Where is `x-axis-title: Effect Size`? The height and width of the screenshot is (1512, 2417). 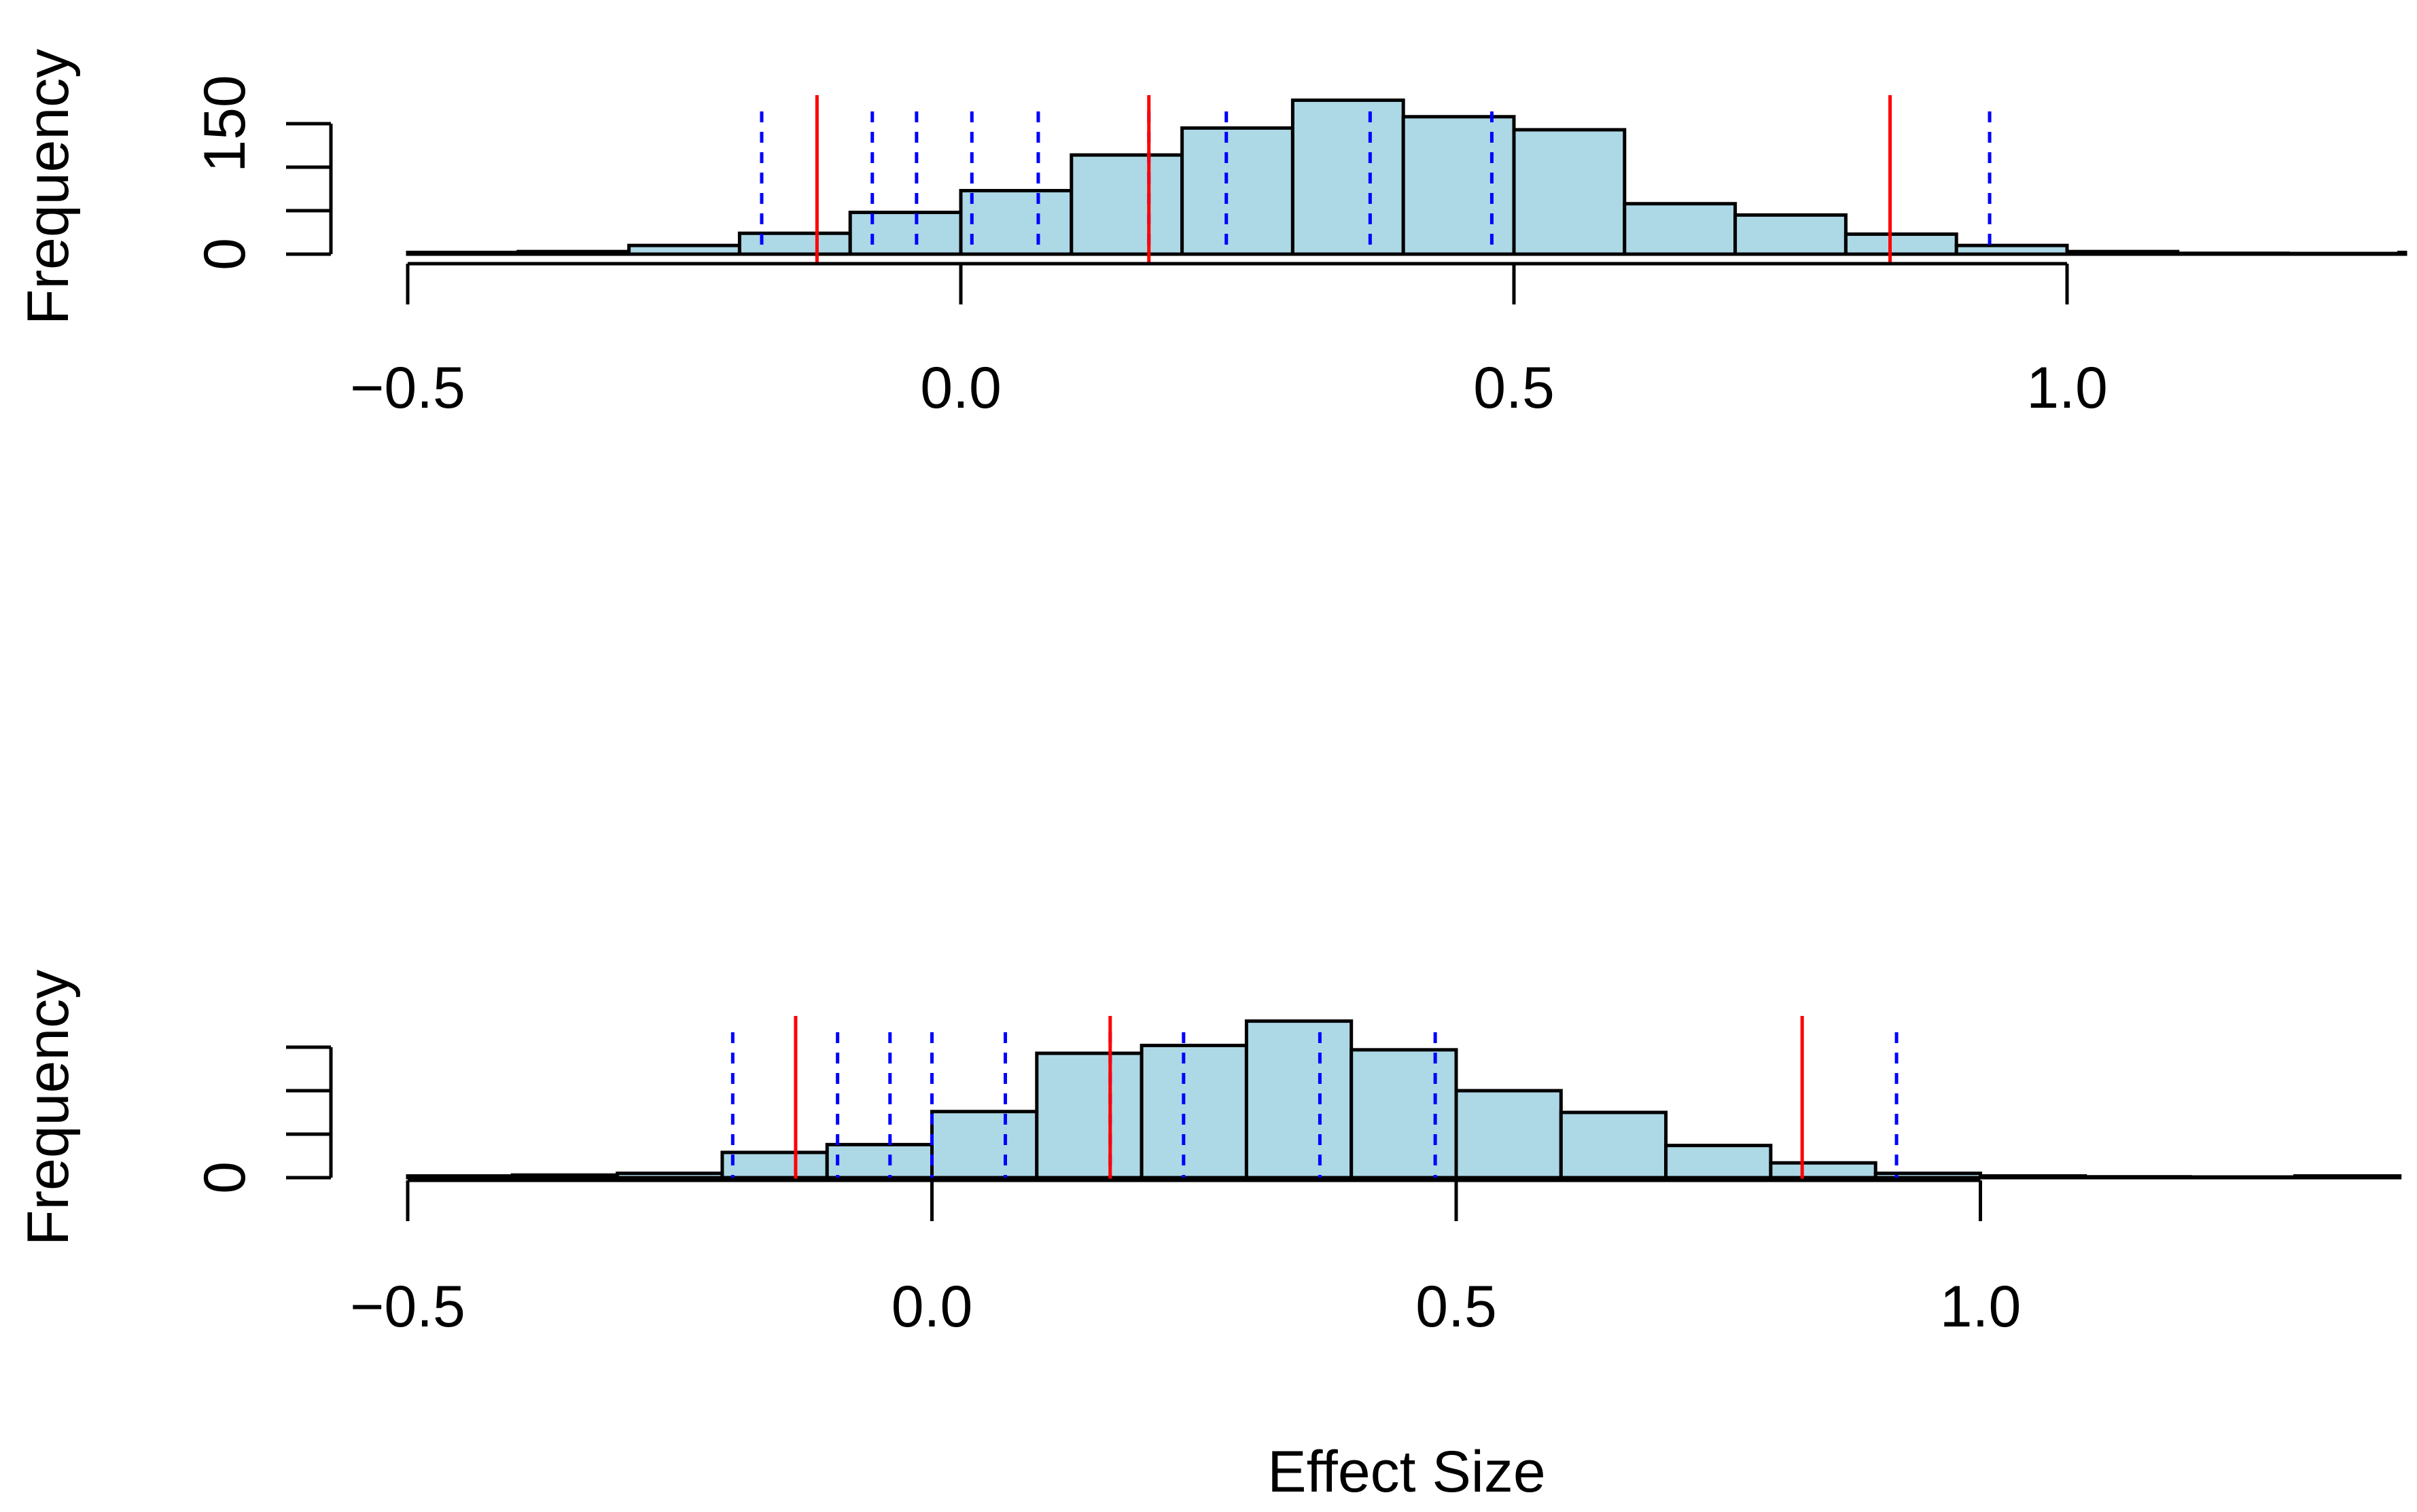
x-axis-title: Effect Size is located at coordinates (1407, 1472).